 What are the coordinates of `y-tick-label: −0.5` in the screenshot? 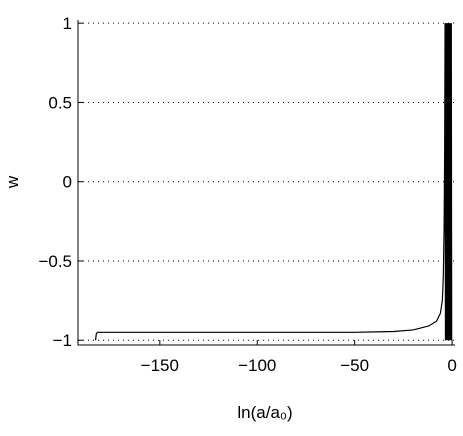 It's located at (55, 261).